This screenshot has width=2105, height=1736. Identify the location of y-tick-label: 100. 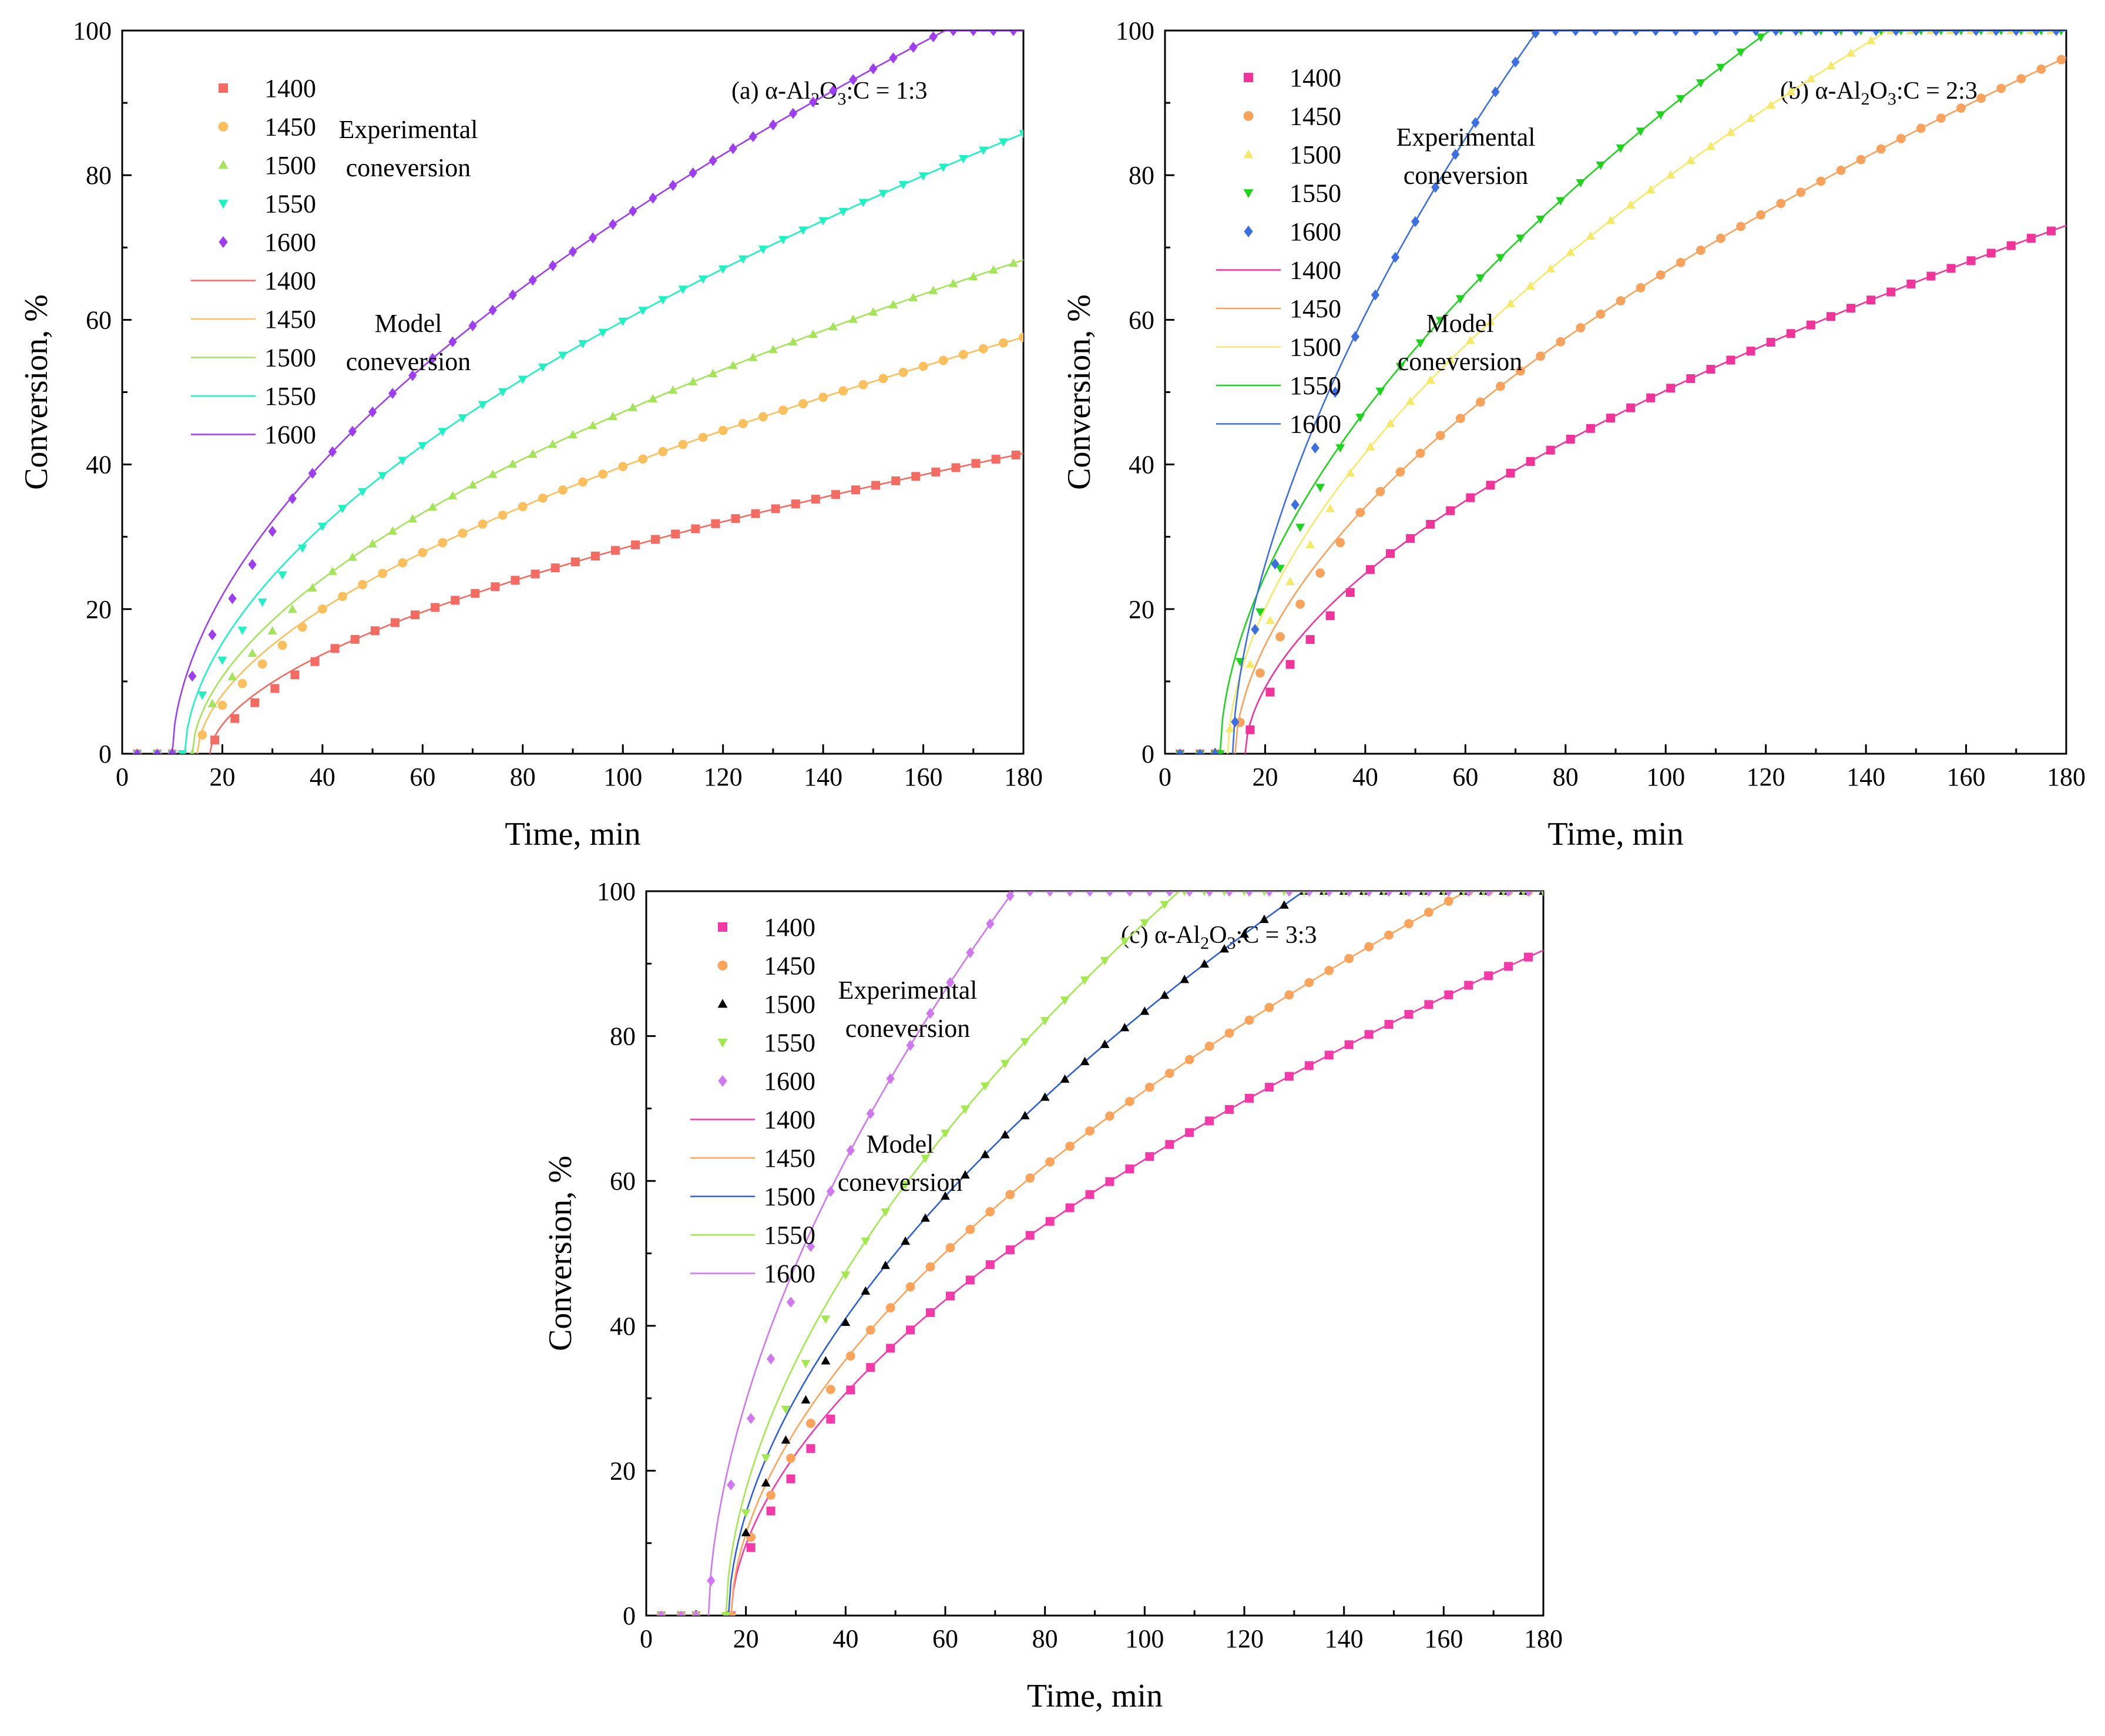
(92, 30).